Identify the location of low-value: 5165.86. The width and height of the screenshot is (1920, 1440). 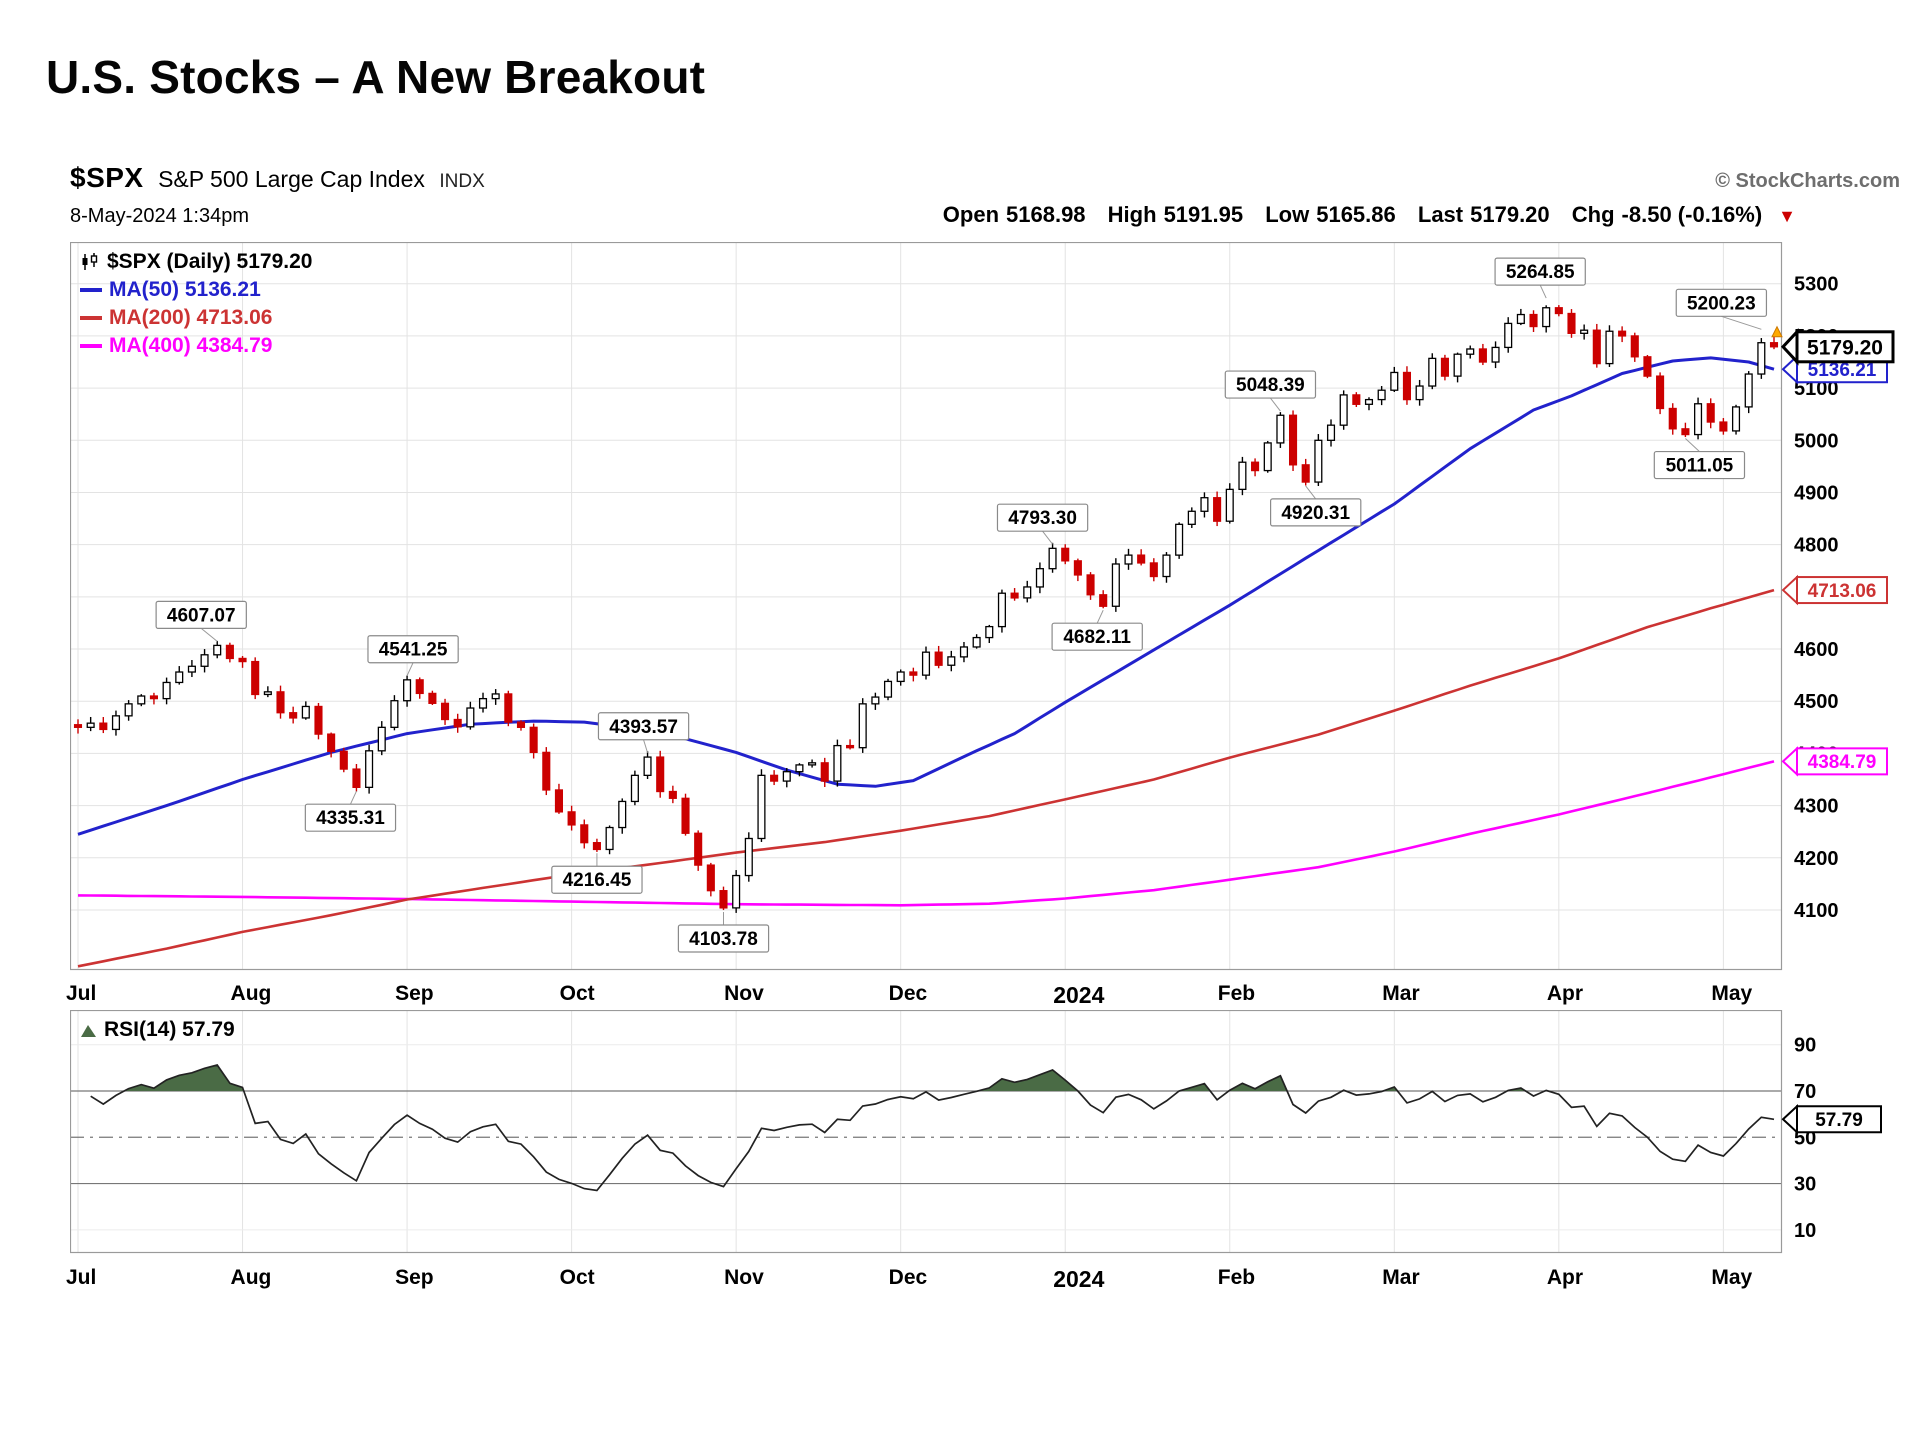
(1356, 214).